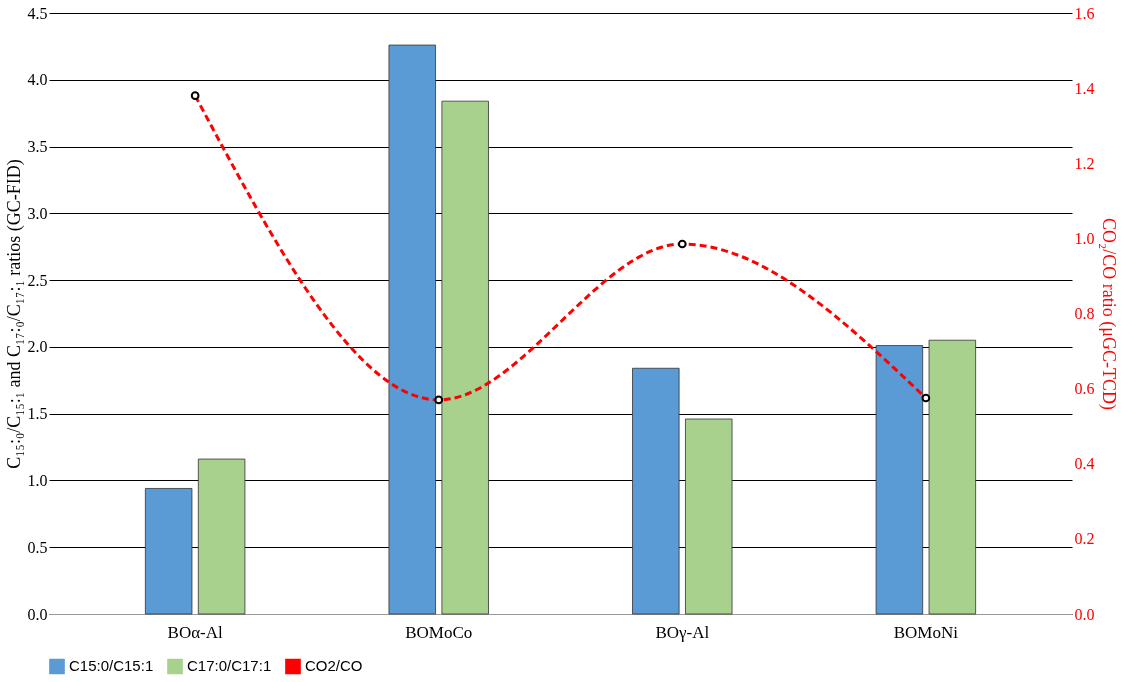 The height and width of the screenshot is (682, 1121). What do you see at coordinates (37, 414) in the screenshot?
I see `y-tick-label: 1.5` at bounding box center [37, 414].